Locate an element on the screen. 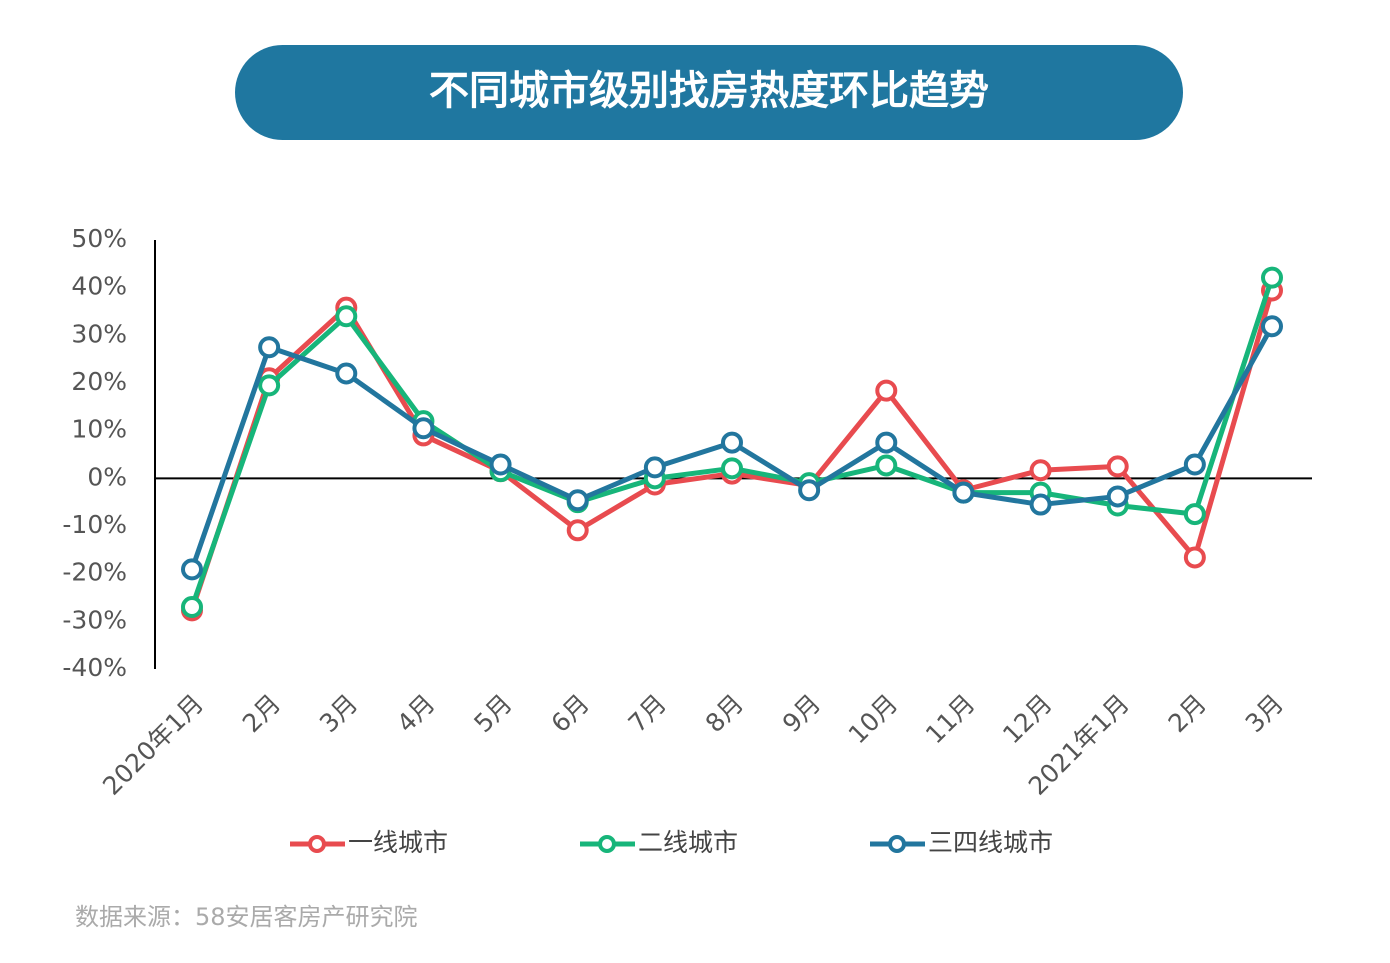 The height and width of the screenshot is (963, 1390). x-tick-label: 4月 is located at coordinates (415, 713).